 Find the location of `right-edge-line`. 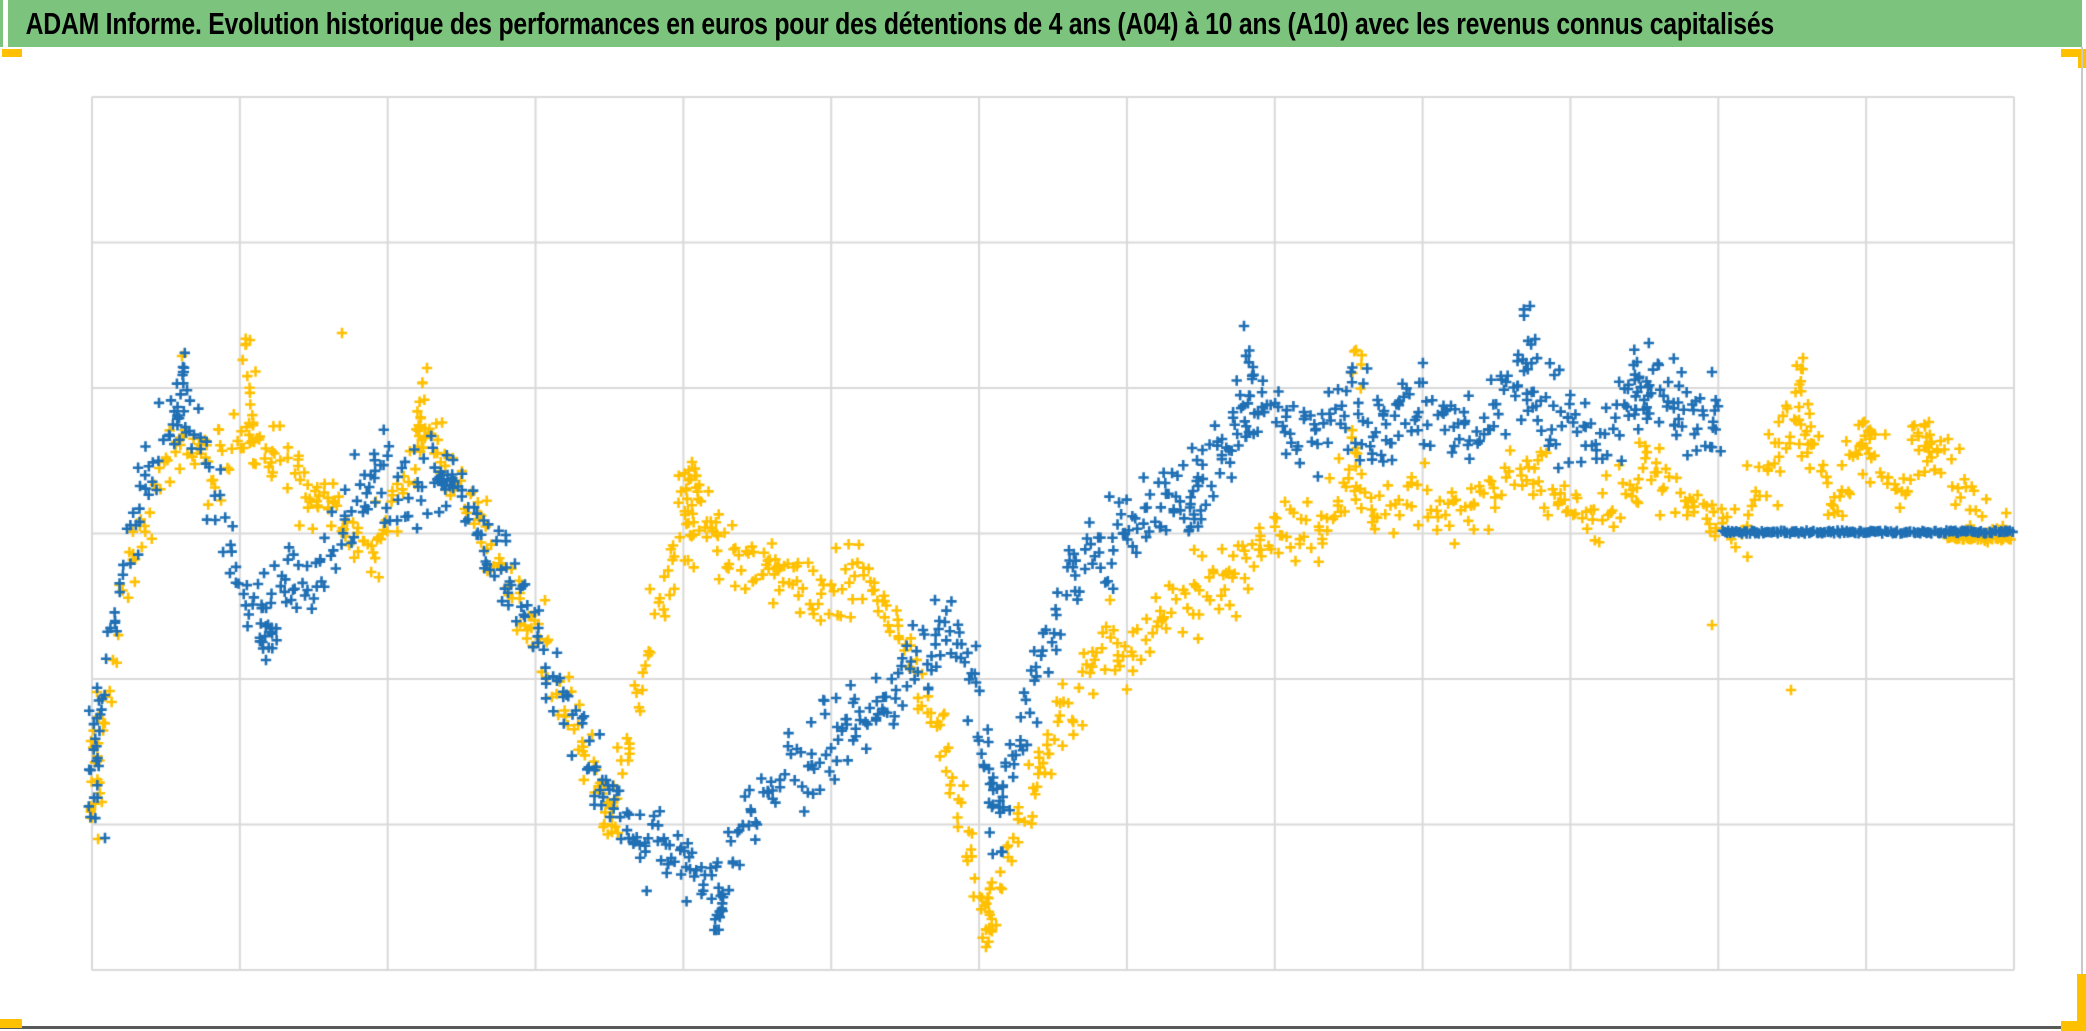

right-edge-line is located at coordinates (2082, 537).